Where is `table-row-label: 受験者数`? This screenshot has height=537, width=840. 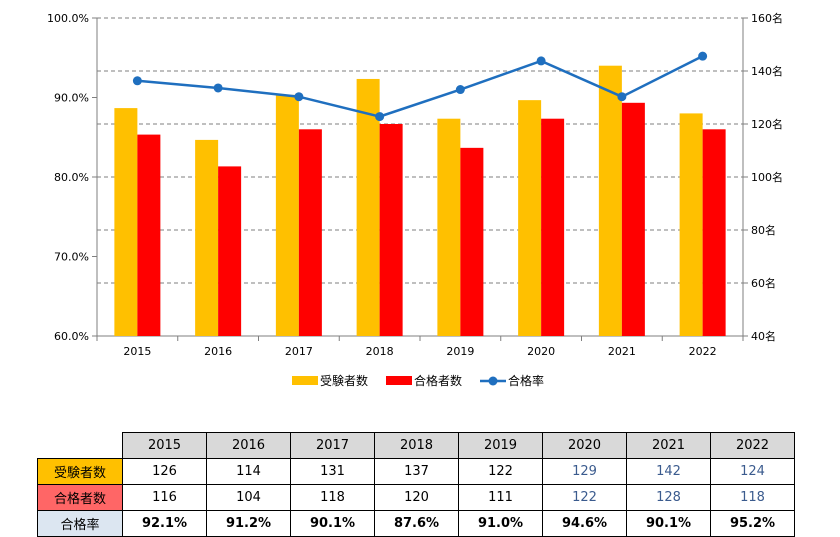 table-row-label: 受験者数 is located at coordinates (80, 471).